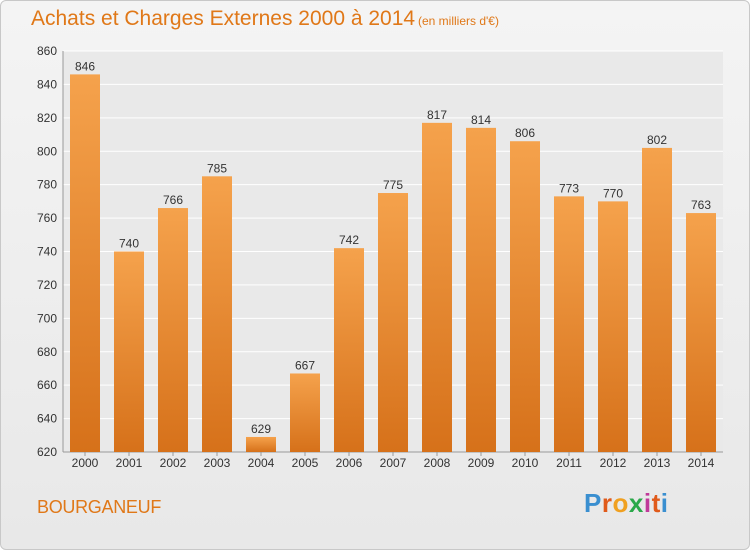 The width and height of the screenshot is (750, 550). I want to click on x-tick-label: 2003, so click(217, 463).